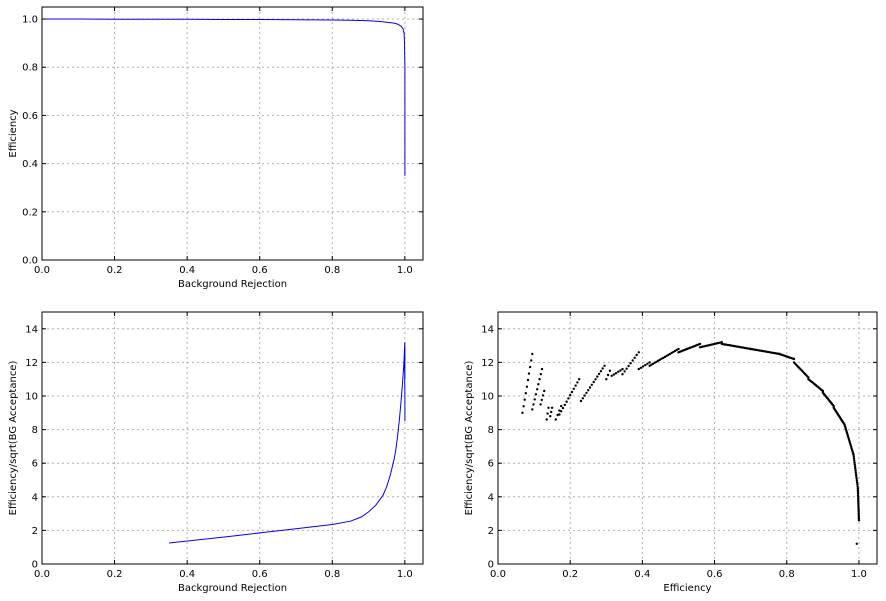 The height and width of the screenshot is (601, 886). Describe the element at coordinates (687, 588) in the screenshot. I see `x-axis-label: Efficiency` at that location.